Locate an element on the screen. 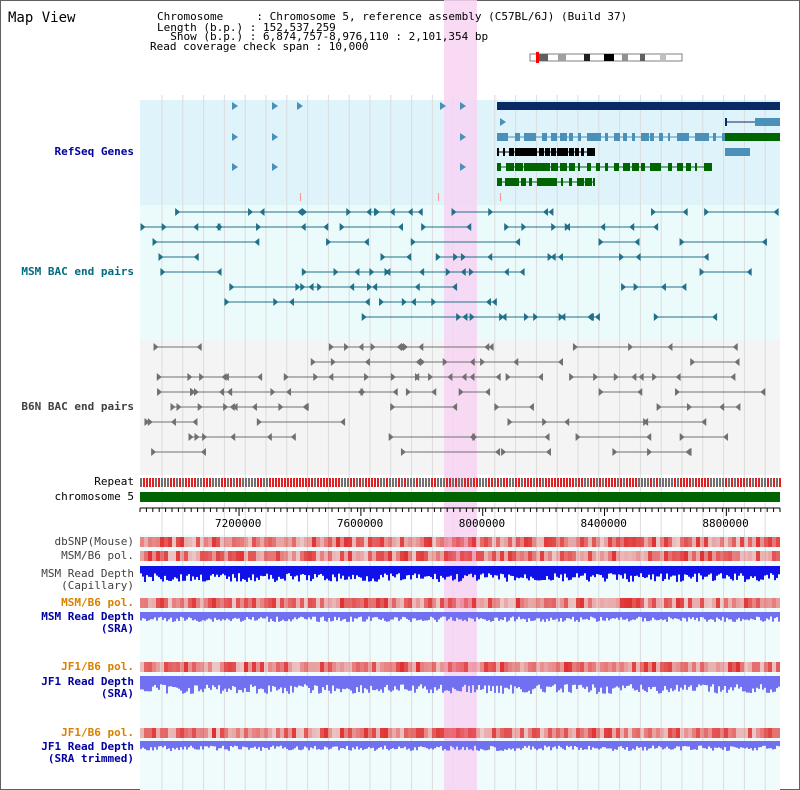 The height and width of the screenshot is (790, 800). track-label-b6n-bac: B6N BAC end pairs is located at coordinates (77, 406).